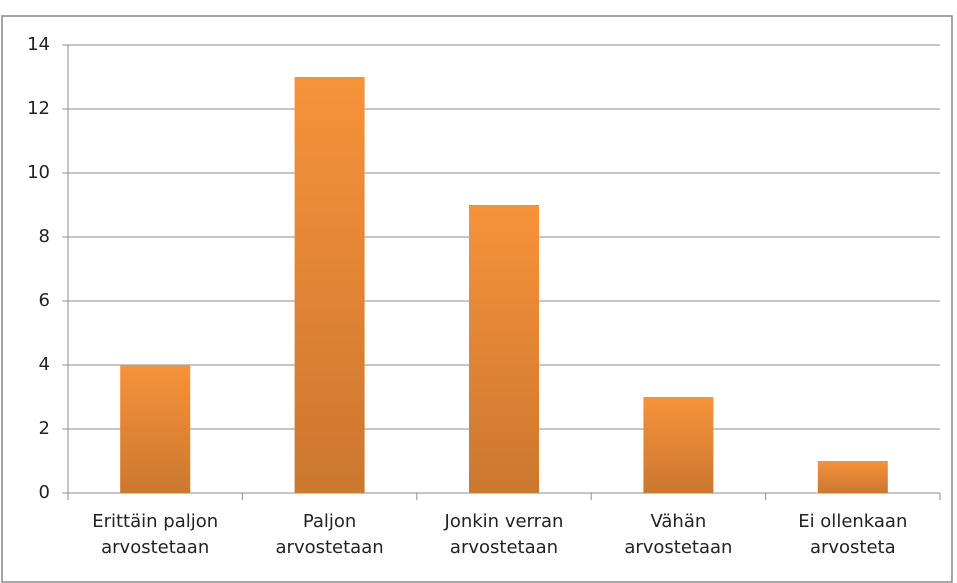 The height and width of the screenshot is (583, 957). Describe the element at coordinates (155, 534) in the screenshot. I see `x-tick-label: Erittäin paljon arvostetaan` at that location.